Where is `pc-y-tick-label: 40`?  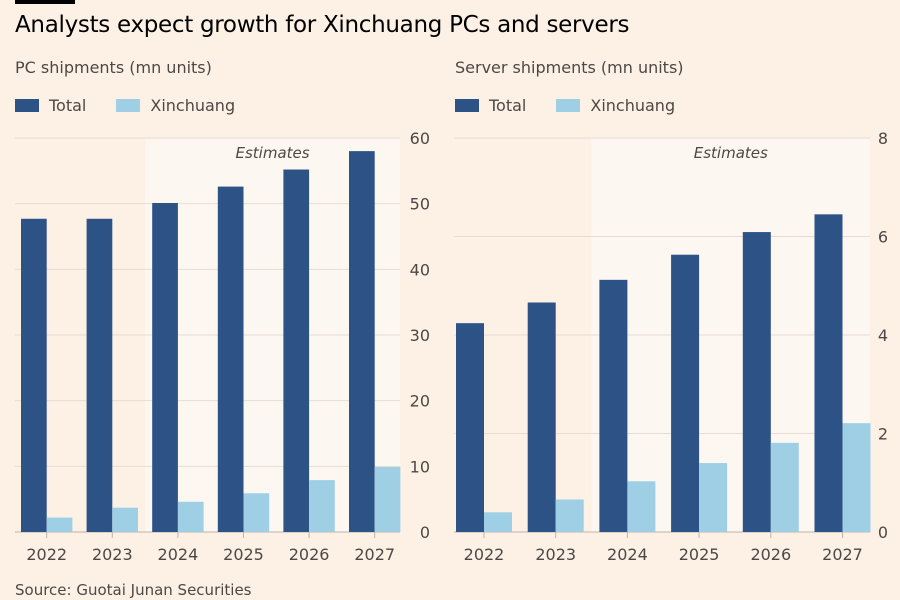
pc-y-tick-label: 40 is located at coordinates (420, 269).